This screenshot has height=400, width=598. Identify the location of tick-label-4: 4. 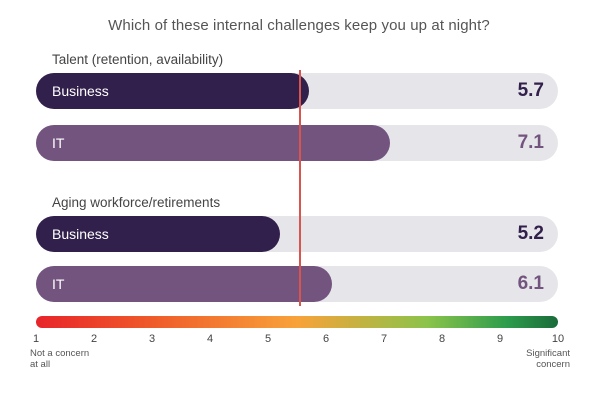
(210, 339).